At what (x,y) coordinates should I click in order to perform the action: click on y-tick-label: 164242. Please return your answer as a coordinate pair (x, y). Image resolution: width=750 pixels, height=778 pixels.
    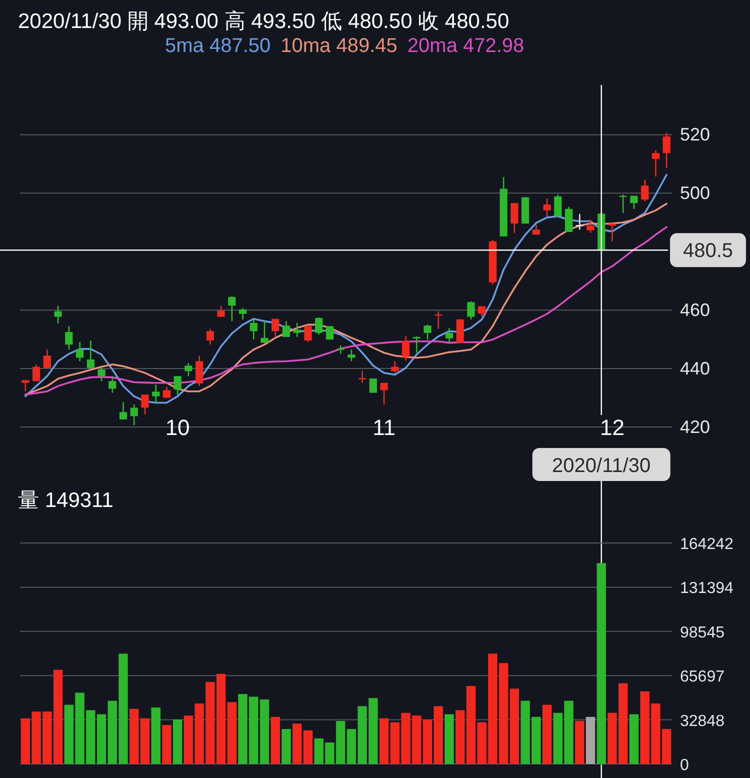
    Looking at the image, I should click on (707, 544).